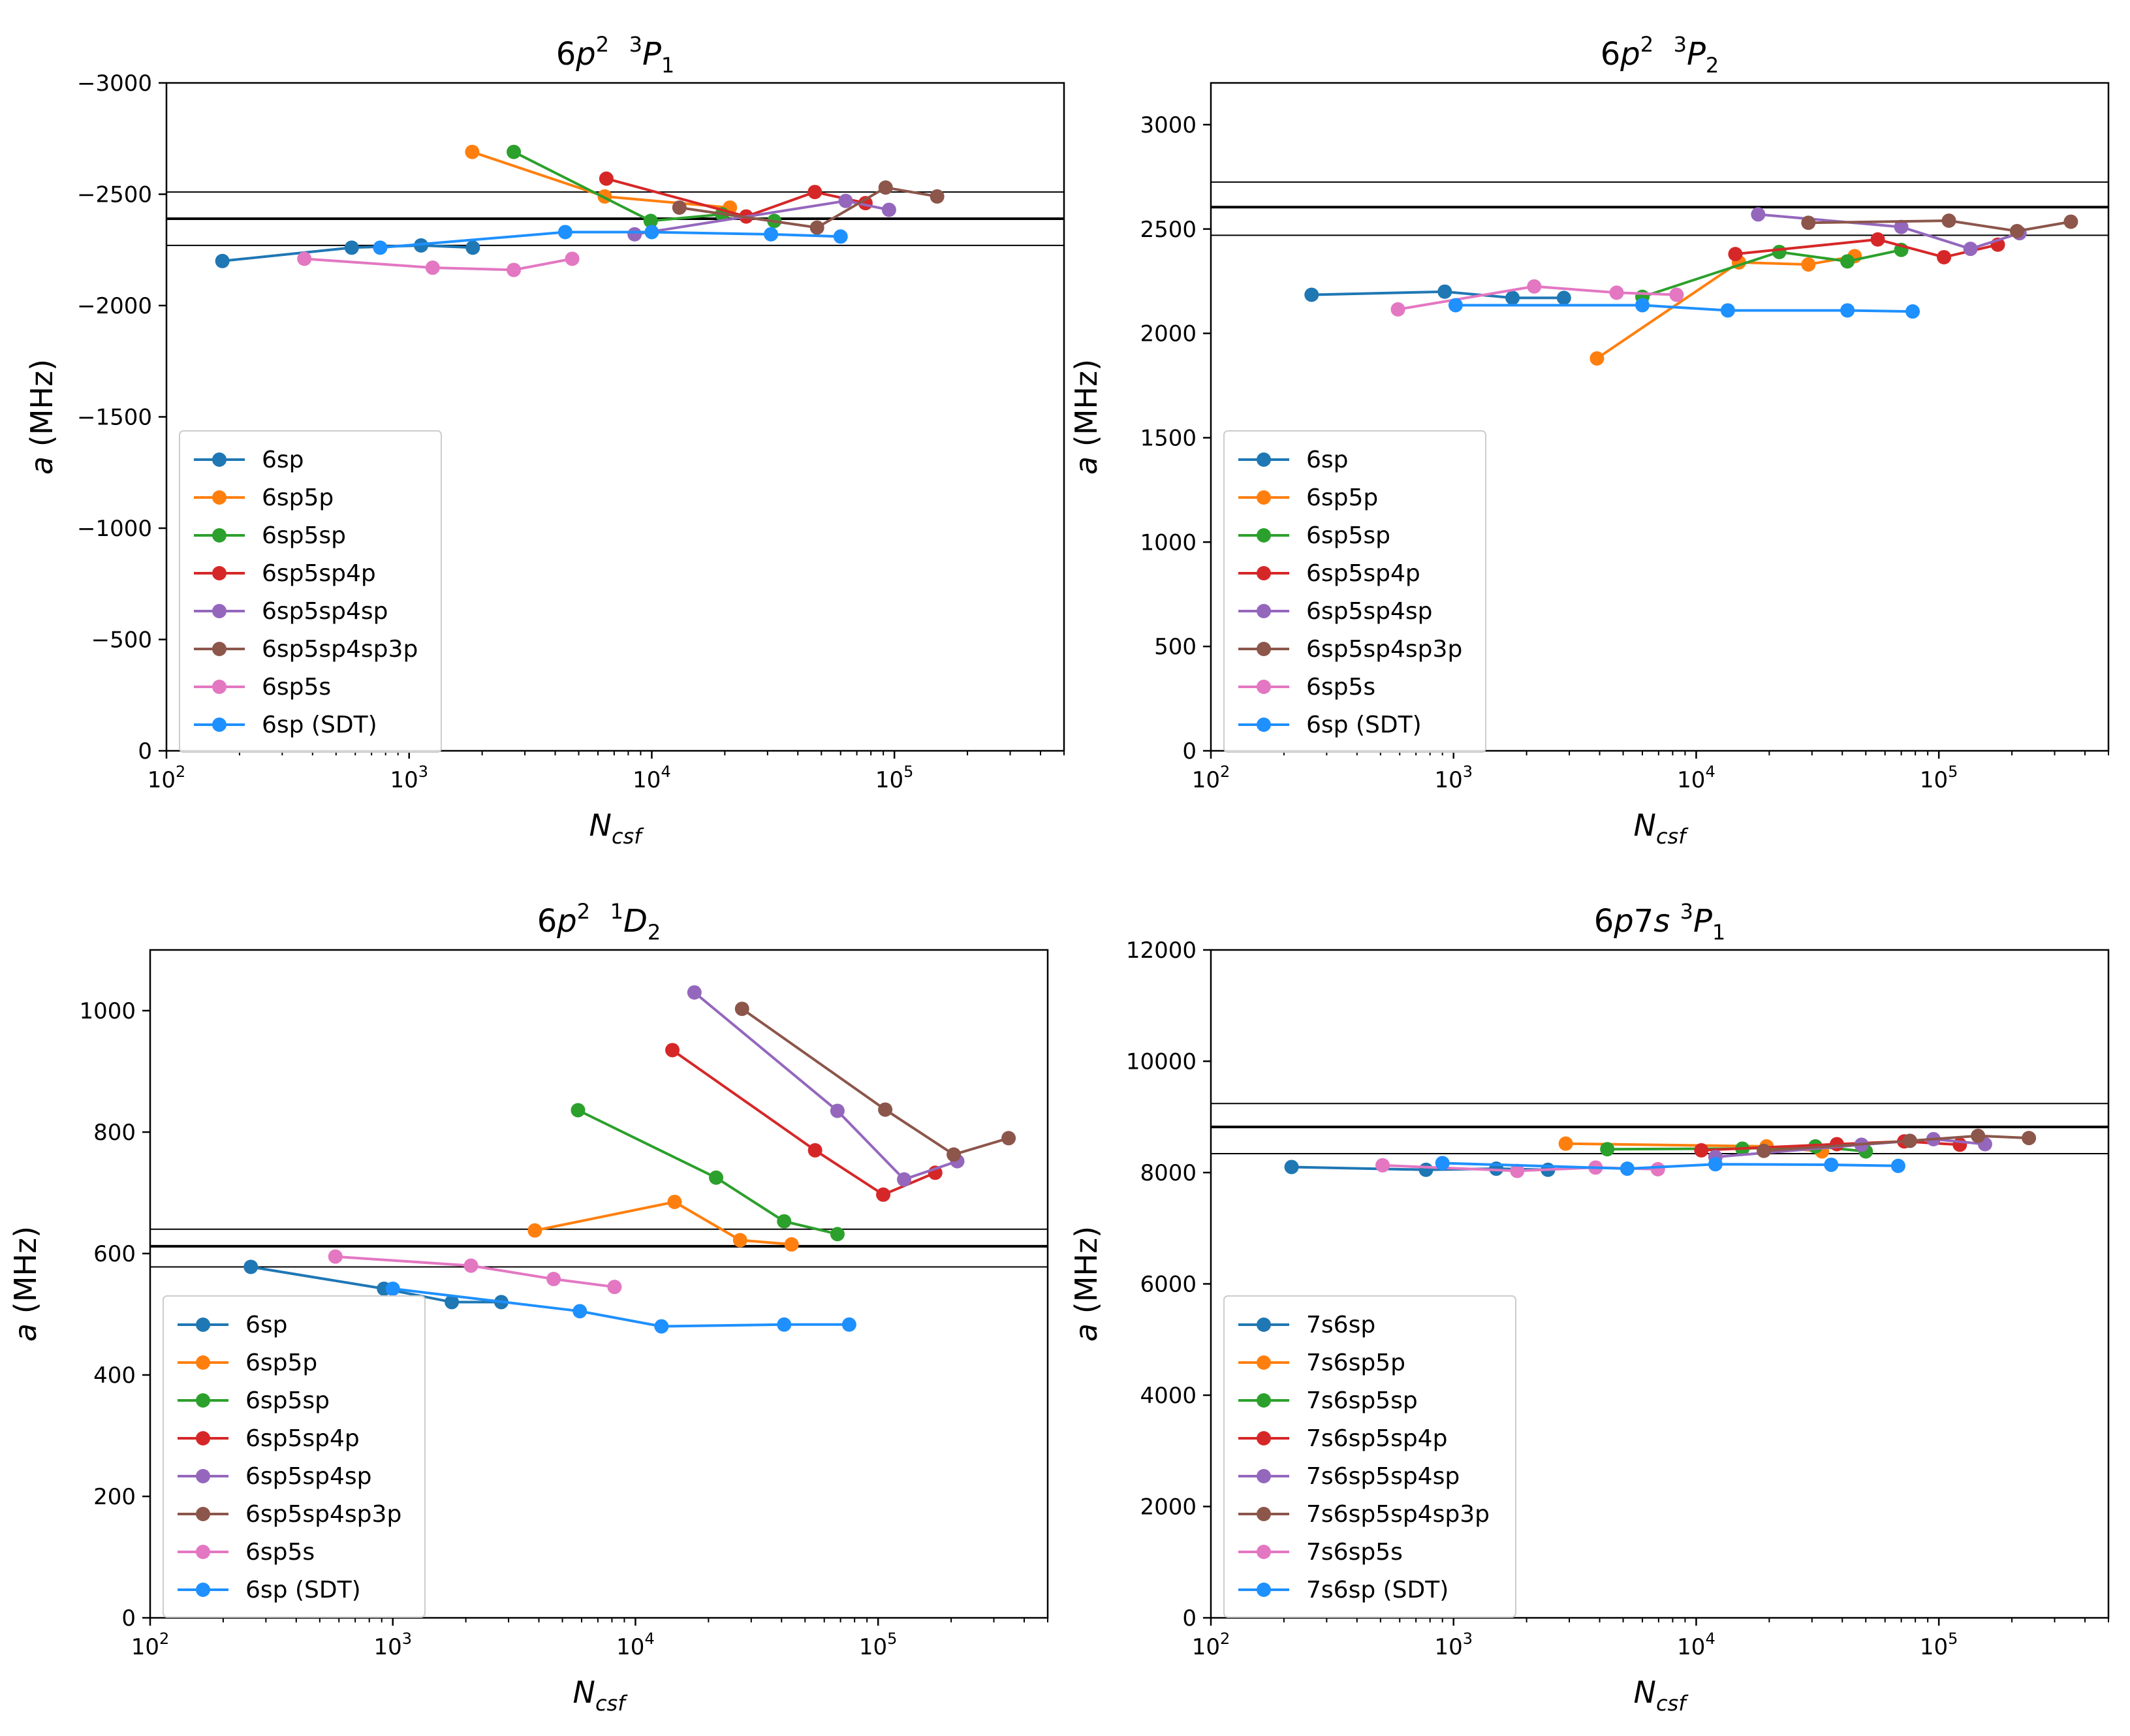 The image size is (2130, 1736). Describe the element at coordinates (1168, 125) in the screenshot. I see `y-tick-label: 3000` at that location.